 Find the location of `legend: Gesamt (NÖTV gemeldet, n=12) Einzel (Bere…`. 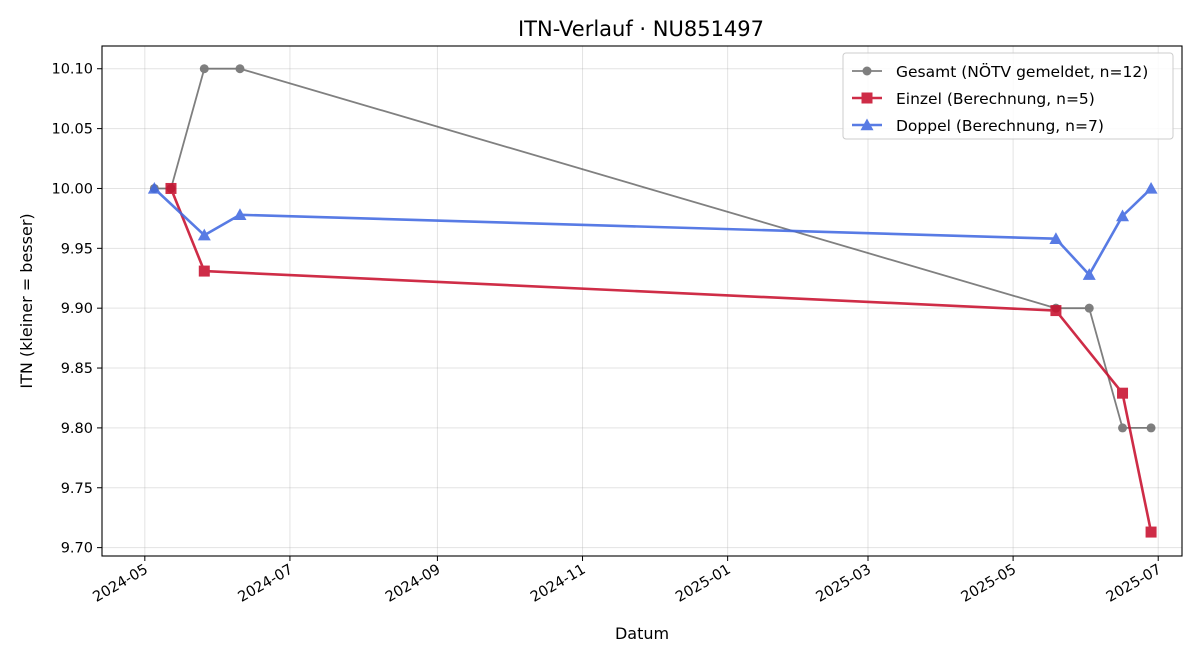

legend: Gesamt (NÖTV gemeldet, n=12) Einzel (Bere… is located at coordinates (1008, 96).